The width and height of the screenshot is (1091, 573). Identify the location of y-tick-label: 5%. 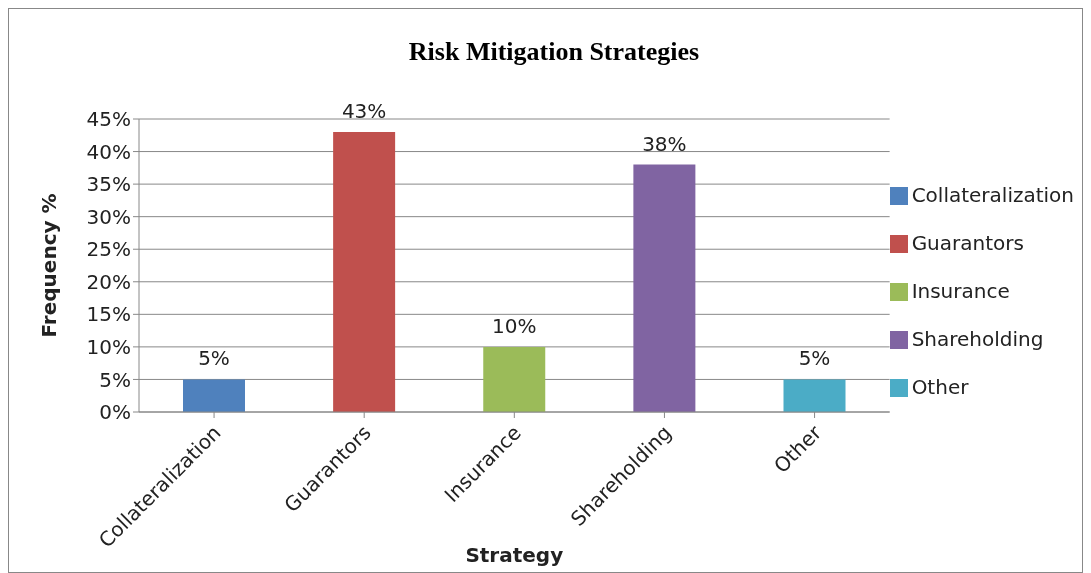
(115, 379).